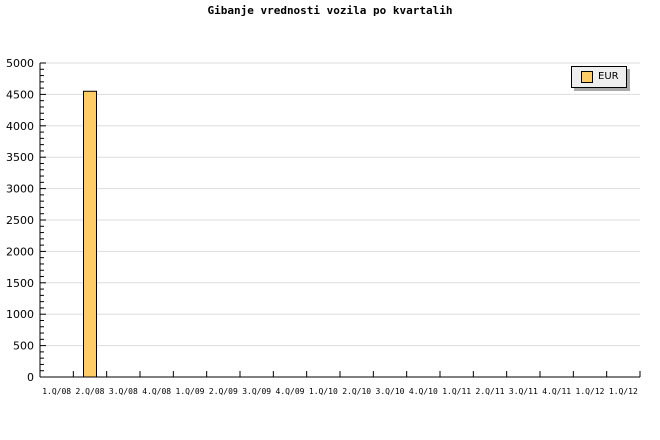  What do you see at coordinates (556, 391) in the screenshot?
I see `x-tick-label: 4.Q/11` at bounding box center [556, 391].